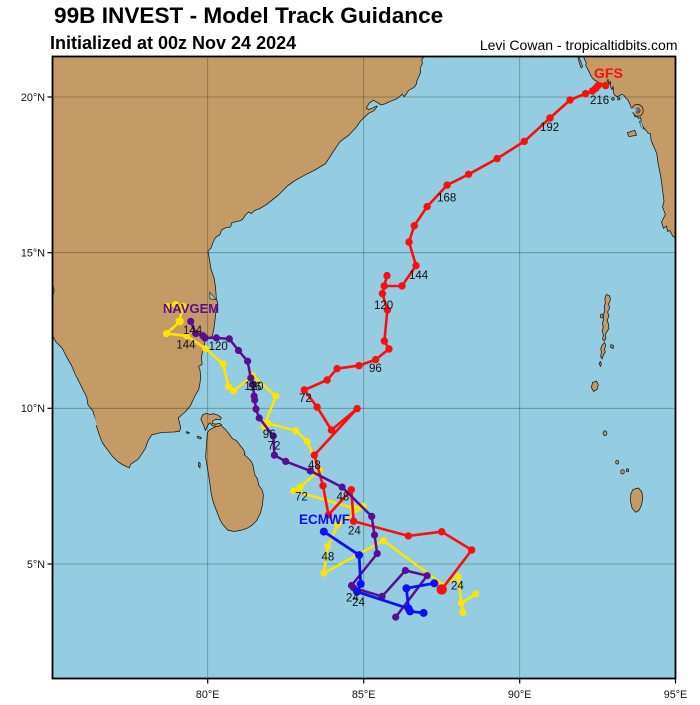 Image resolution: width=700 pixels, height=705 pixels. I want to click on svg-text: GFS, so click(608, 73).